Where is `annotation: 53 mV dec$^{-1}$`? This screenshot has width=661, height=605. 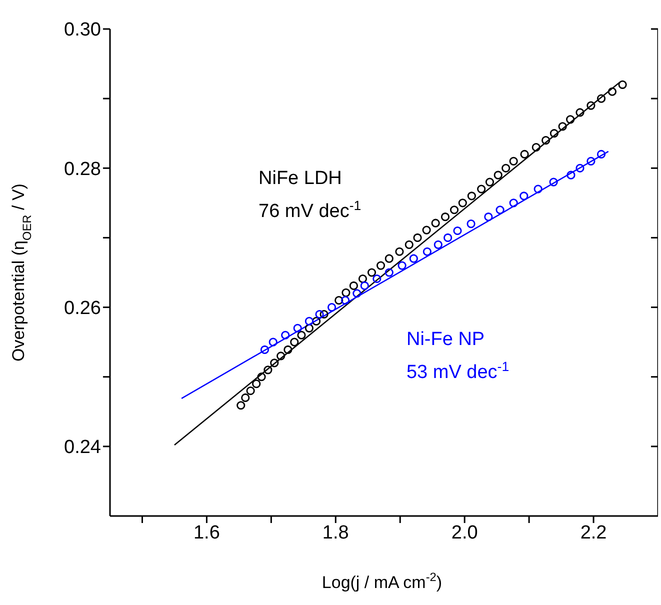
annotation: 53 mV dec$^{-1}$ is located at coordinates (458, 371).